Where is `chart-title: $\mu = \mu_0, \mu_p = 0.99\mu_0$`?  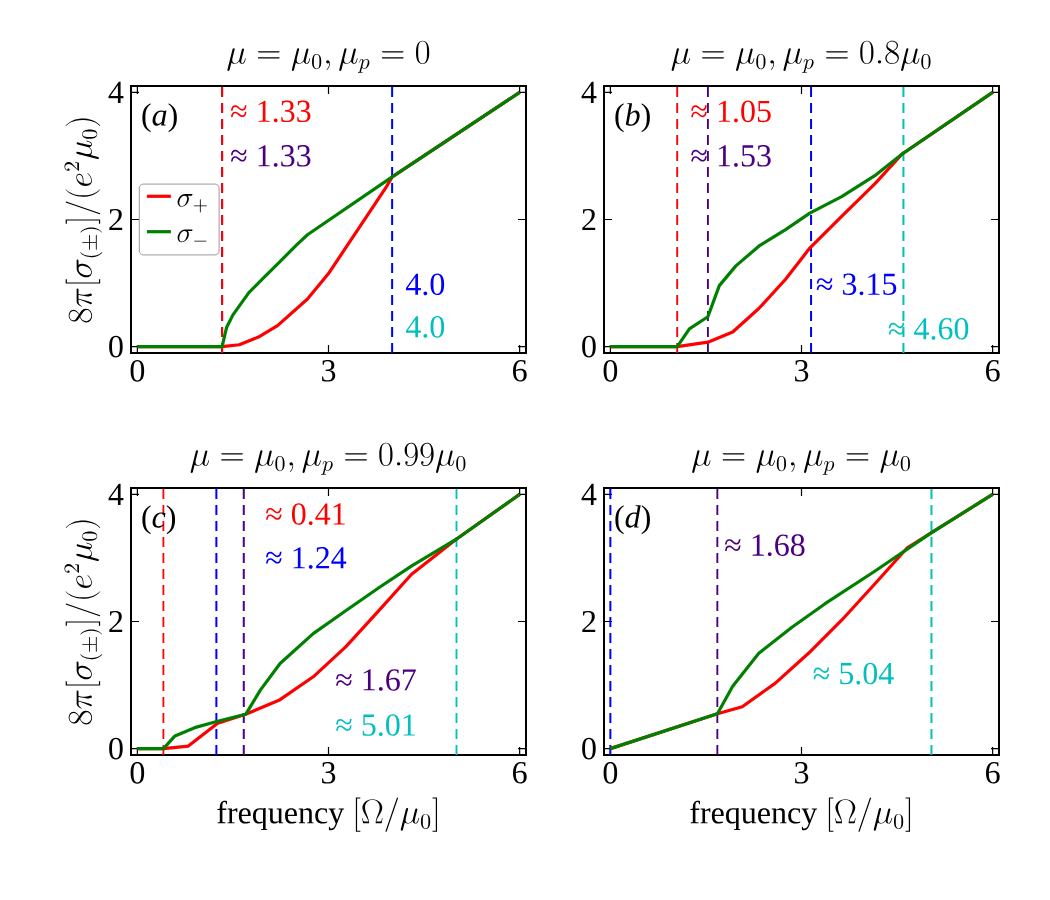 chart-title: $\mu = \mu_0, \mu_p = 0.99\mu_0$ is located at coordinates (328, 458).